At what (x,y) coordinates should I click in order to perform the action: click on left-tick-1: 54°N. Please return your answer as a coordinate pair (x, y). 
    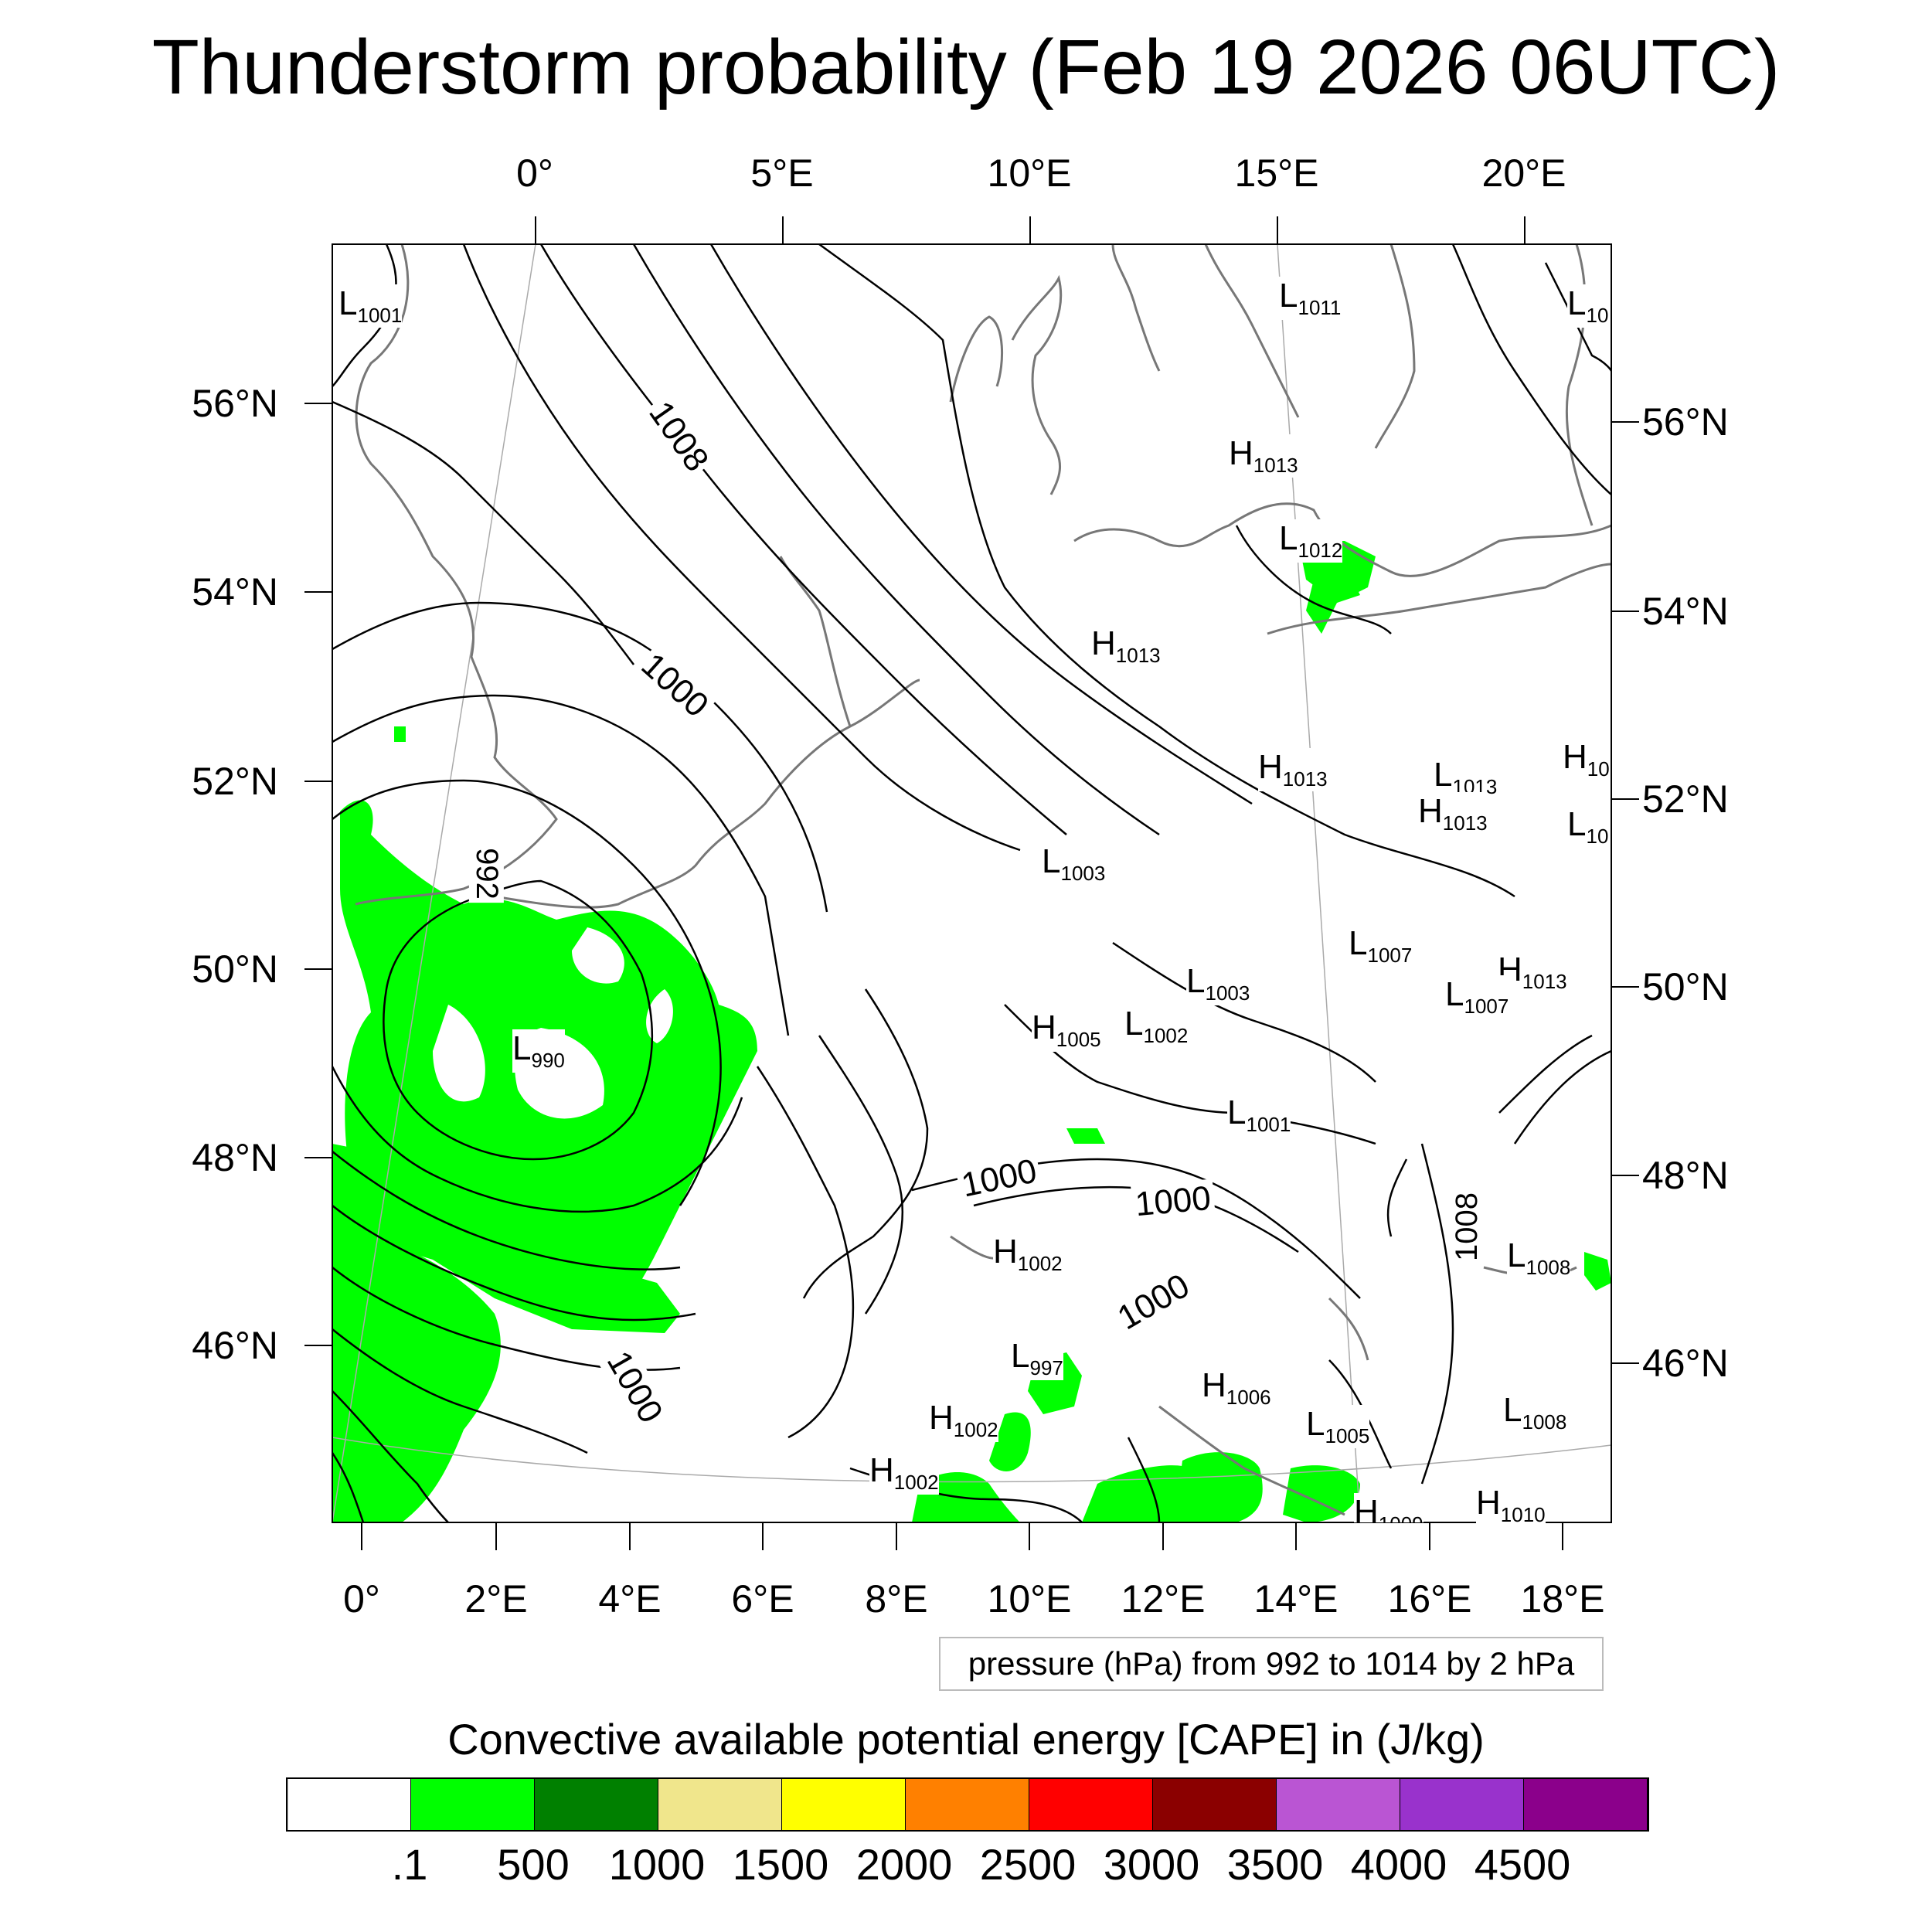
    Looking at the image, I should click on (235, 592).